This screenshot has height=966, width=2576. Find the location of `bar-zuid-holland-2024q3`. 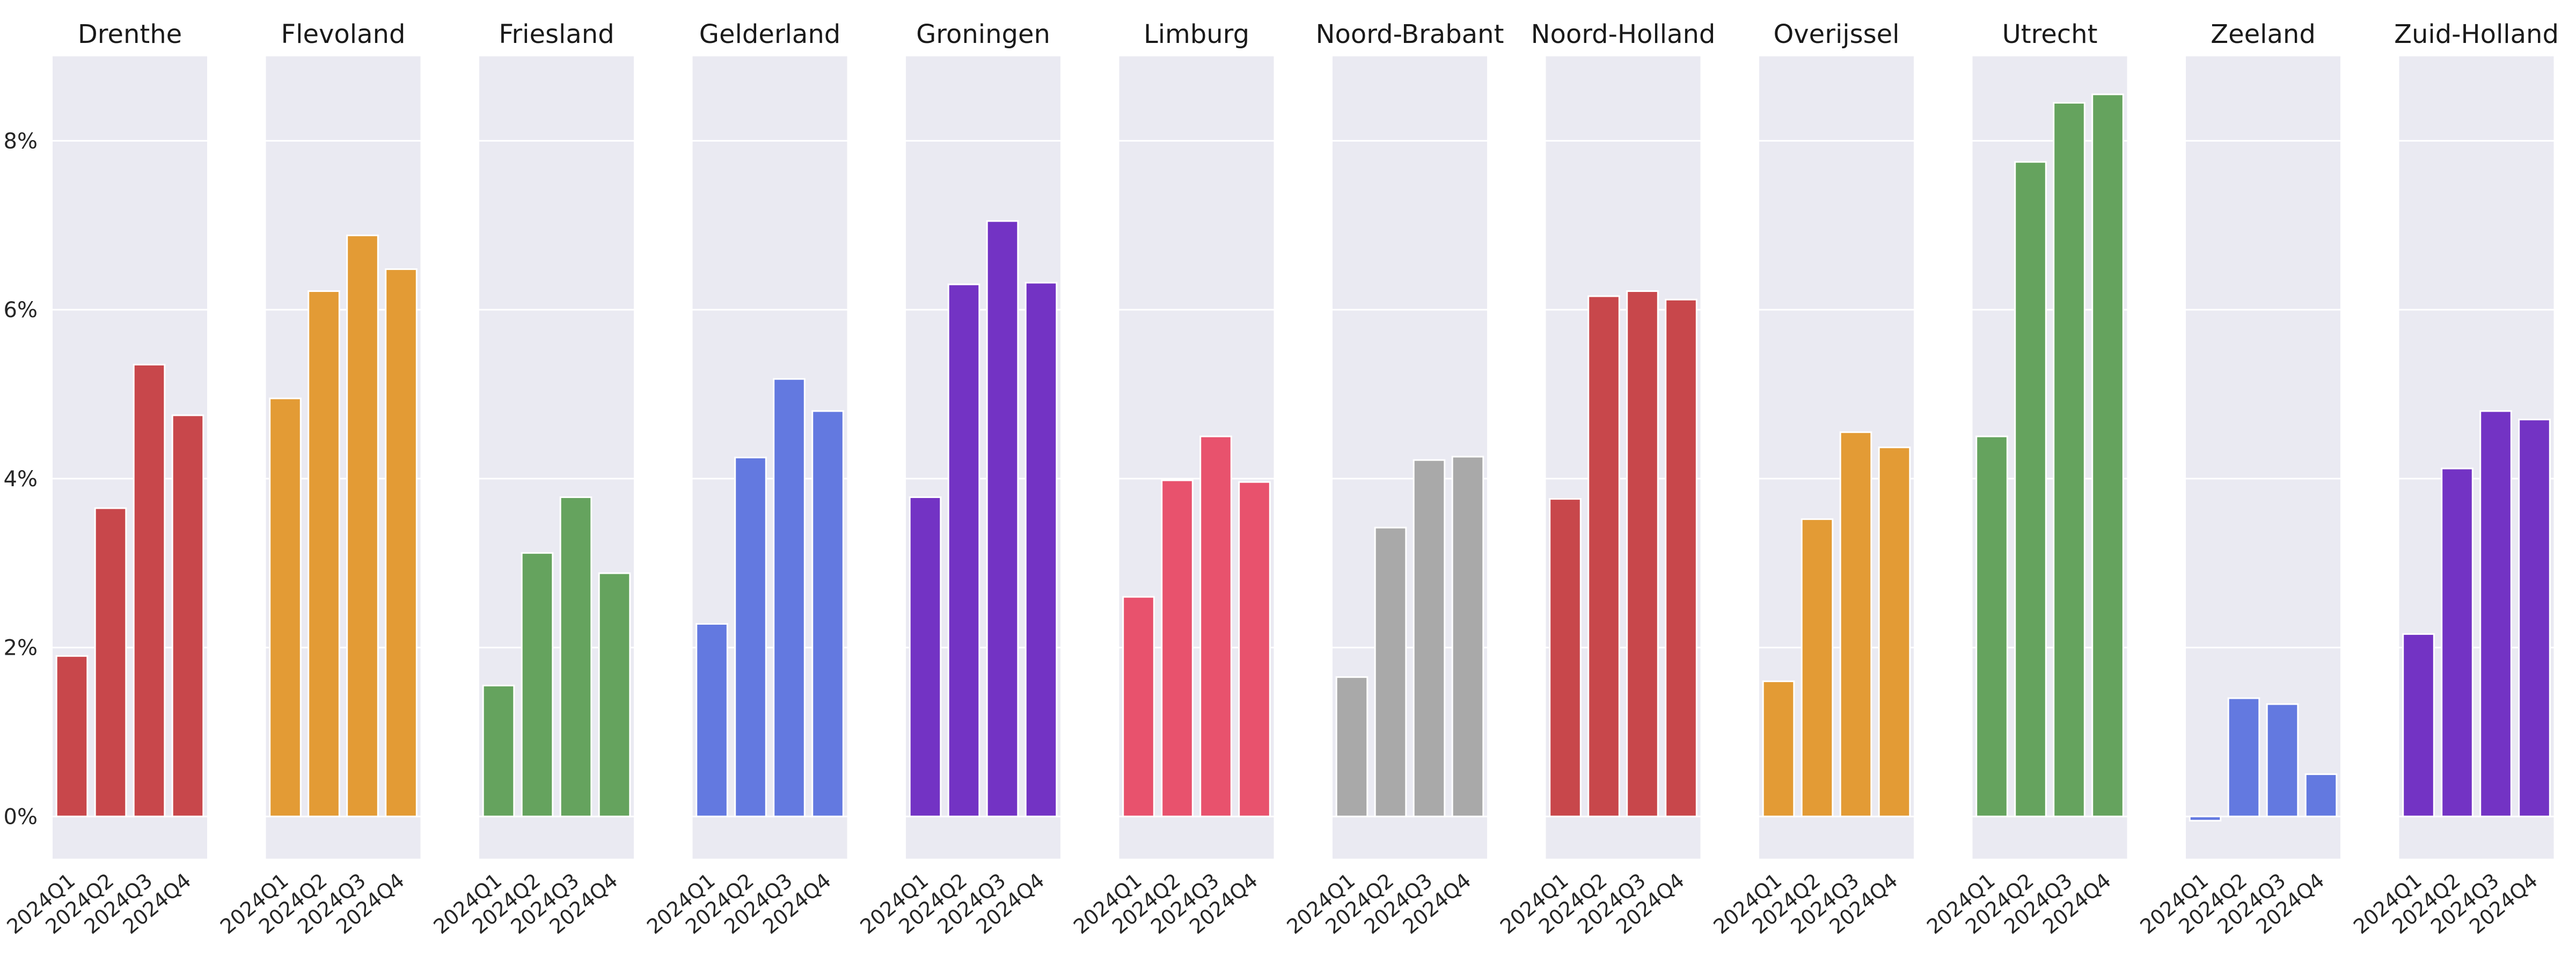

bar-zuid-holland-2024q3 is located at coordinates (2495, 613).